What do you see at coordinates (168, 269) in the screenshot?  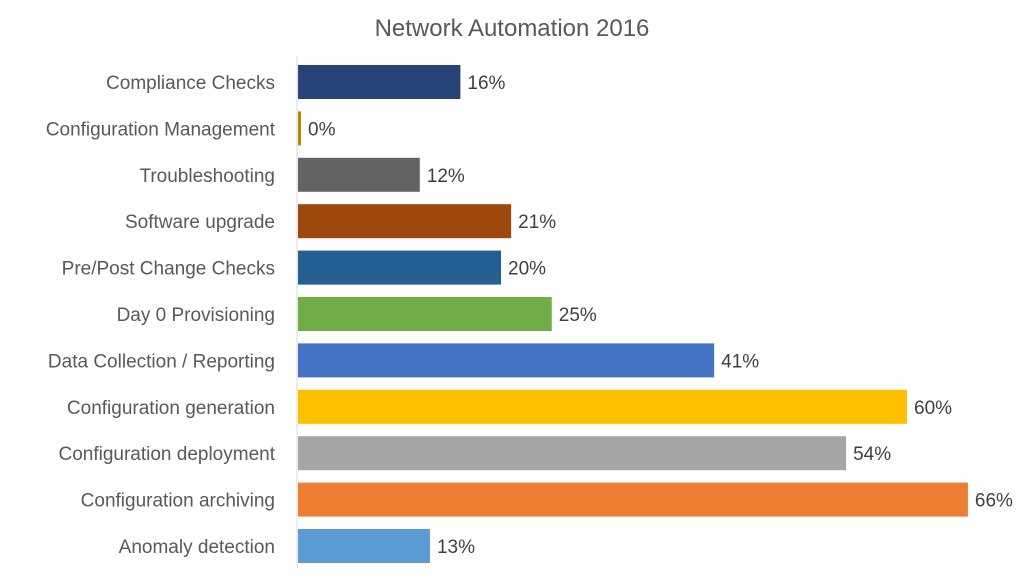 I see `category-label: Pre/Post Change Checks` at bounding box center [168, 269].